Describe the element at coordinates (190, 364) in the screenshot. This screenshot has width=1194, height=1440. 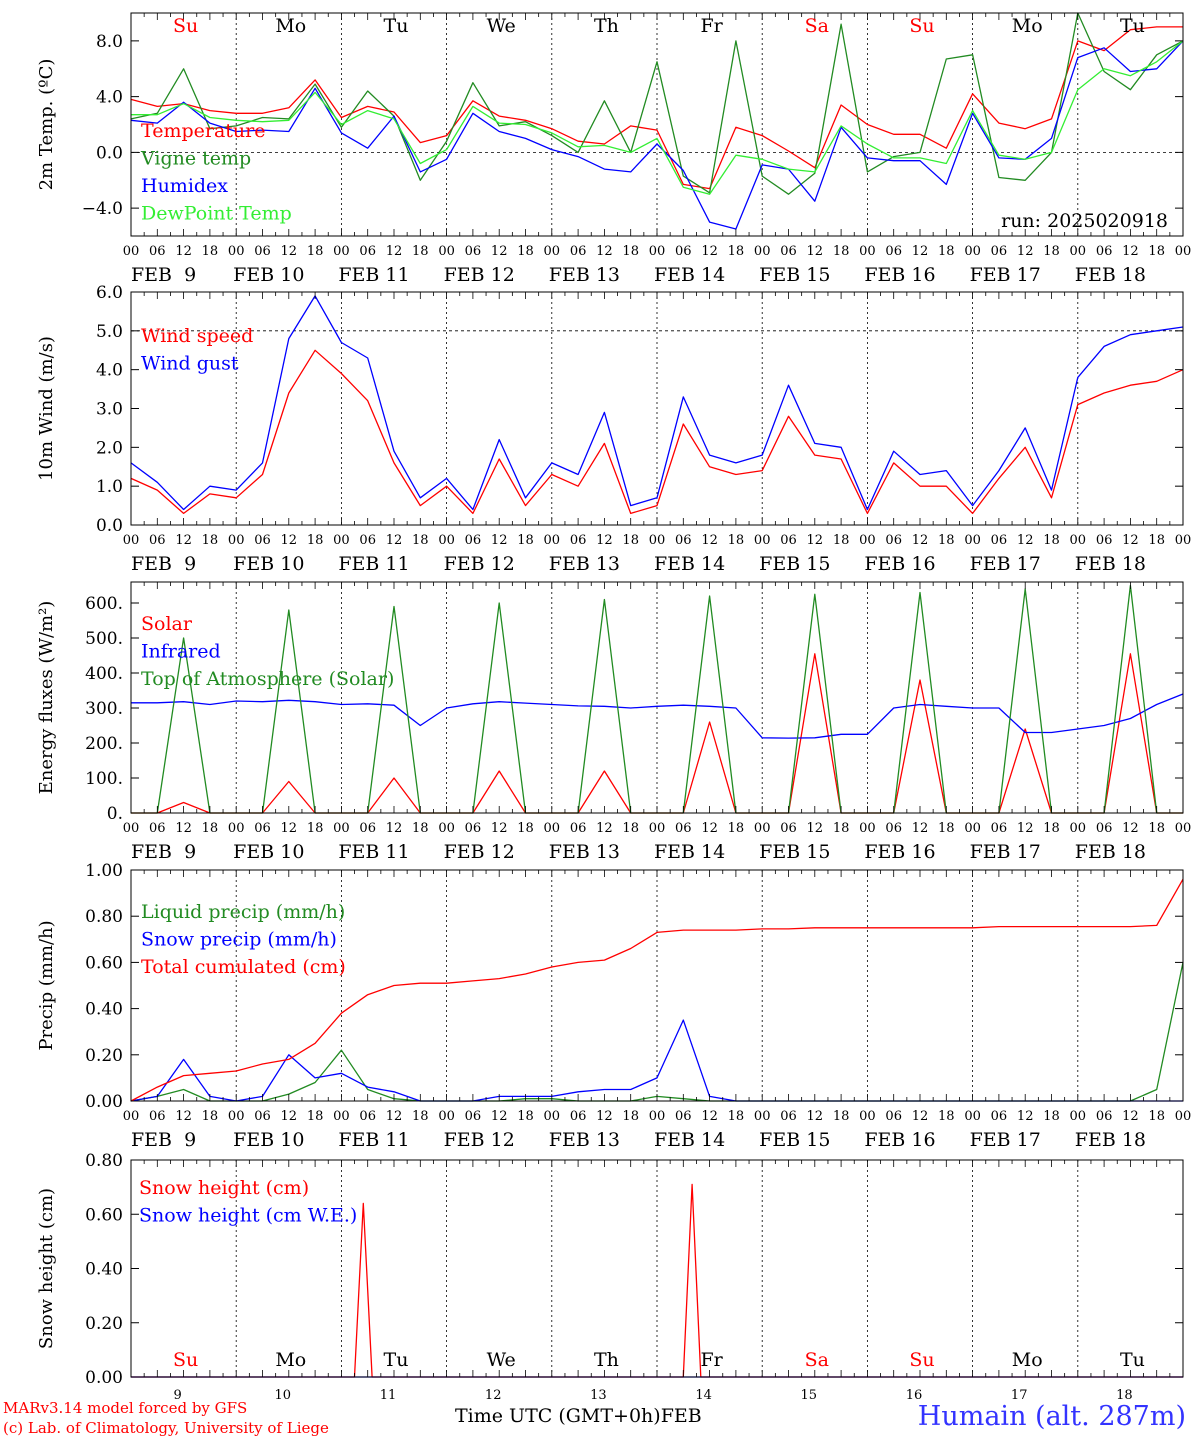
I see `legend-2: Wind gust` at that location.